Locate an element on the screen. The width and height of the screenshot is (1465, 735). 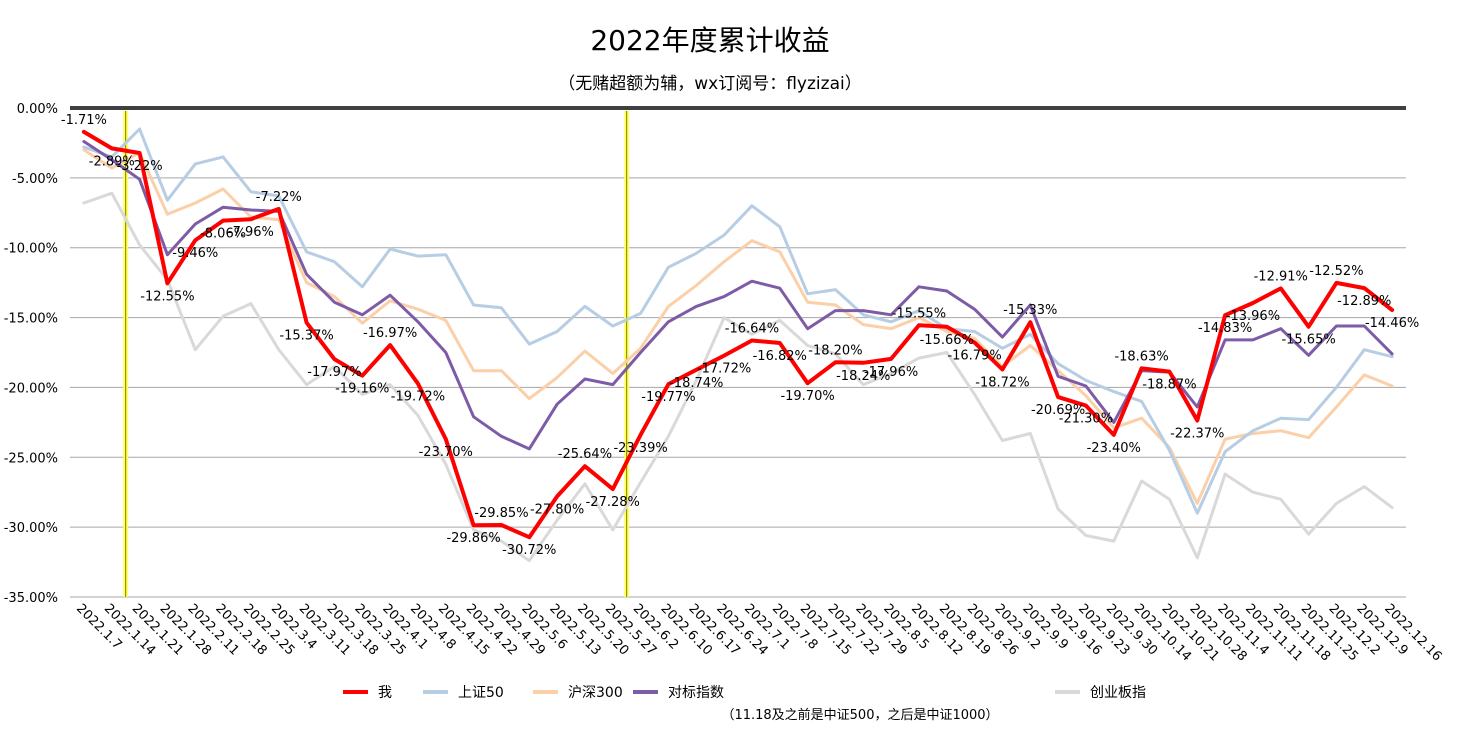
data-label: -16.64% is located at coordinates (752, 328).